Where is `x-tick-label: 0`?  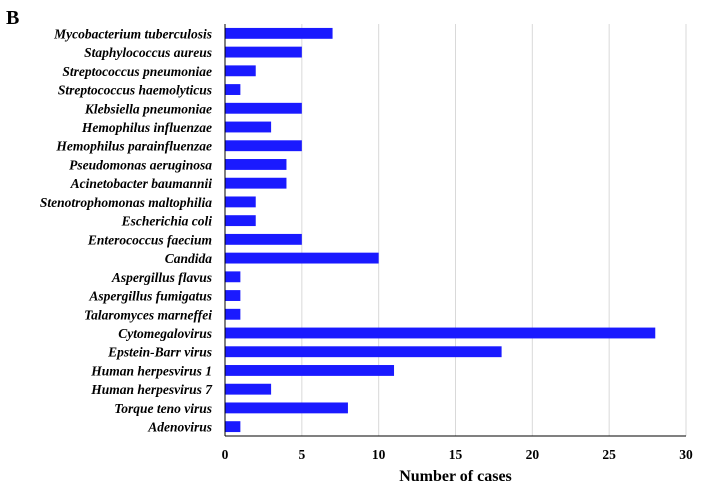 x-tick-label: 0 is located at coordinates (225, 454).